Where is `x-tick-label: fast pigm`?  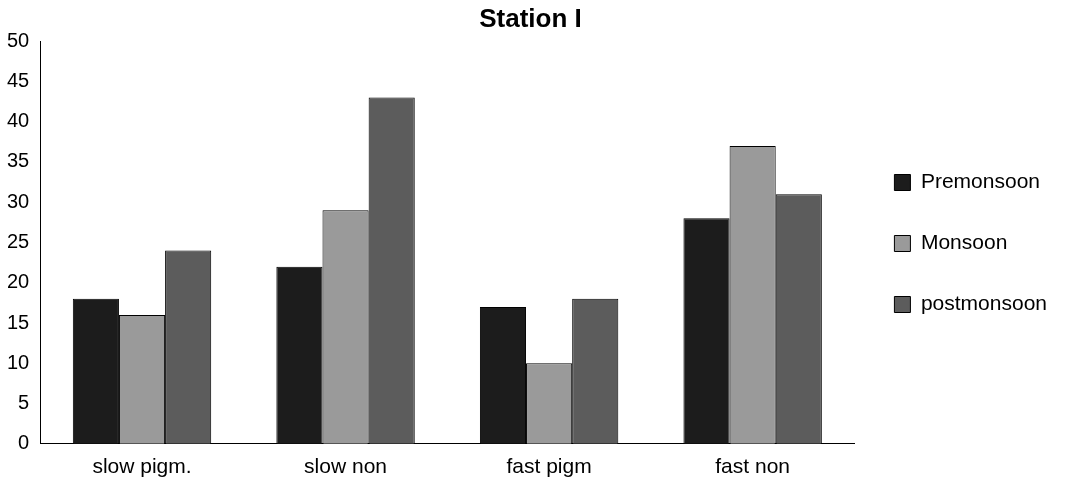 x-tick-label: fast pigm is located at coordinates (549, 466).